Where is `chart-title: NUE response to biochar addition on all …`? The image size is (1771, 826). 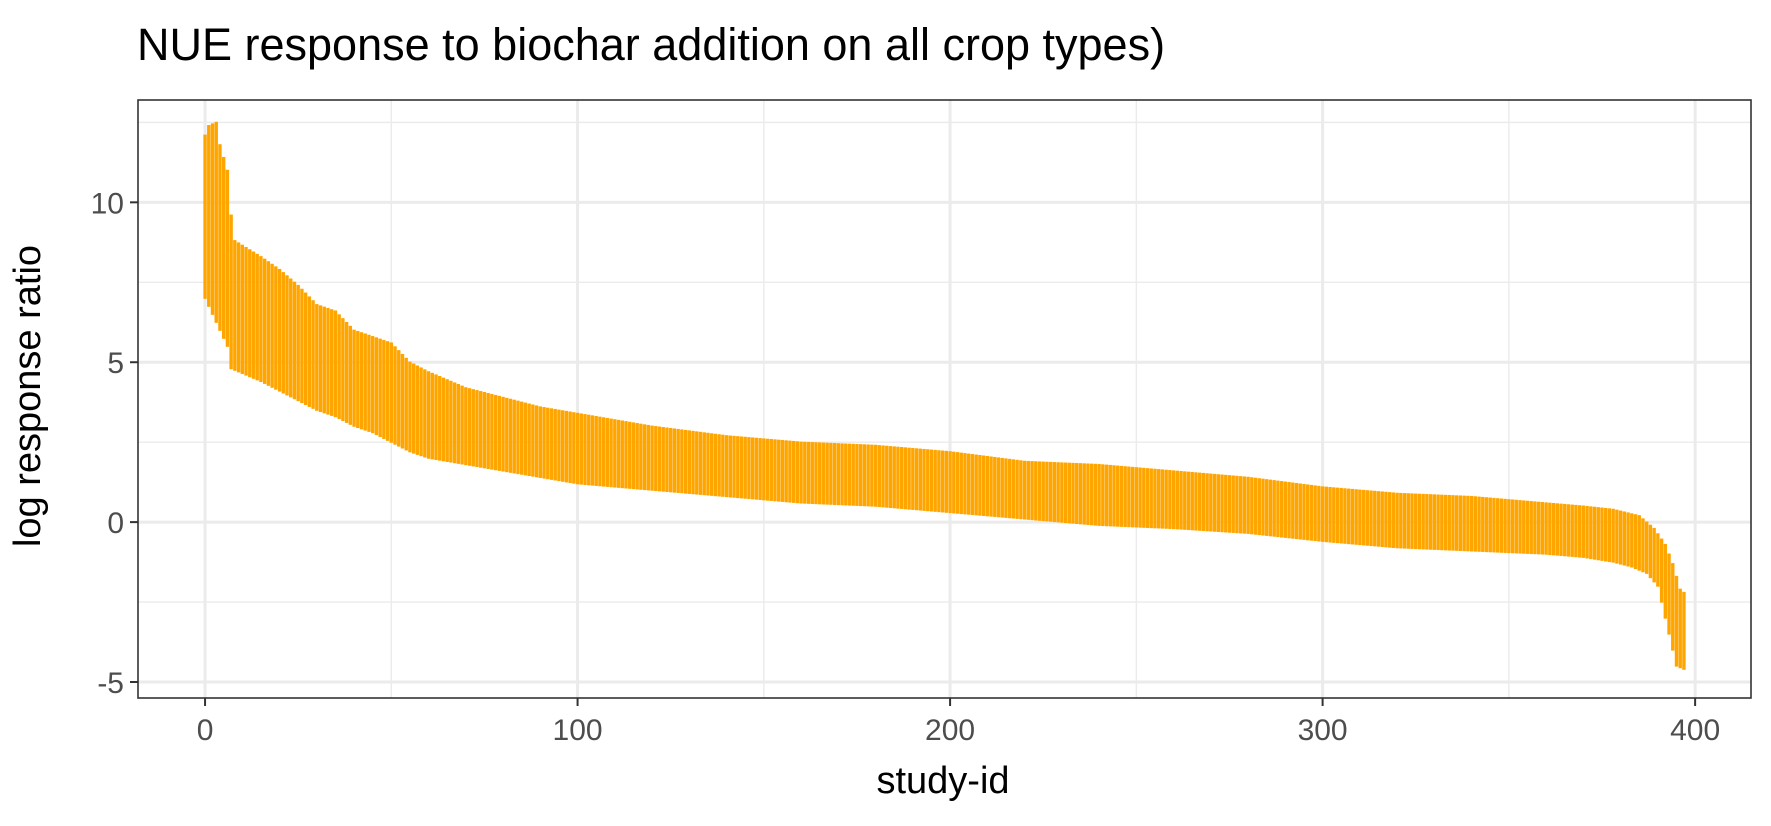 chart-title: NUE response to biochar addition on all … is located at coordinates (651, 44).